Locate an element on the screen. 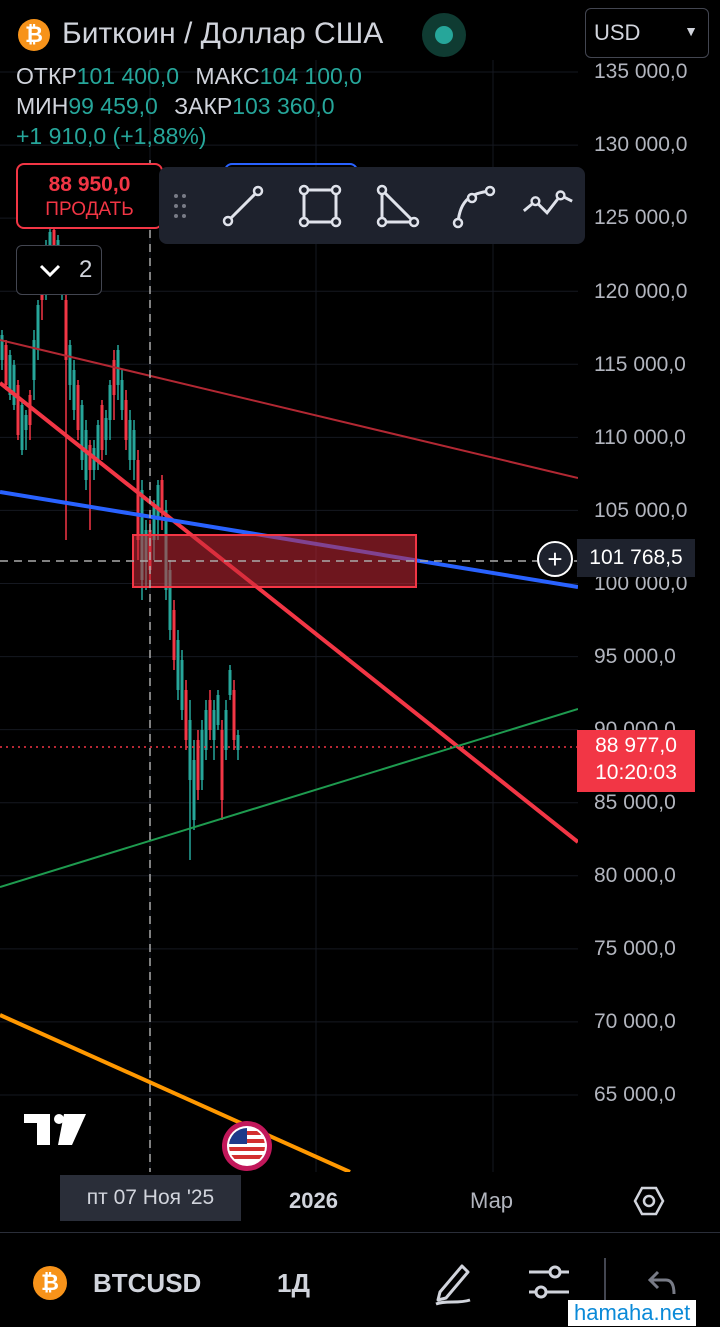 Image resolution: width=720 pixels, height=1327 pixels. sell-button: 88 950,0 ПРОДАТЬ is located at coordinates (89, 196).